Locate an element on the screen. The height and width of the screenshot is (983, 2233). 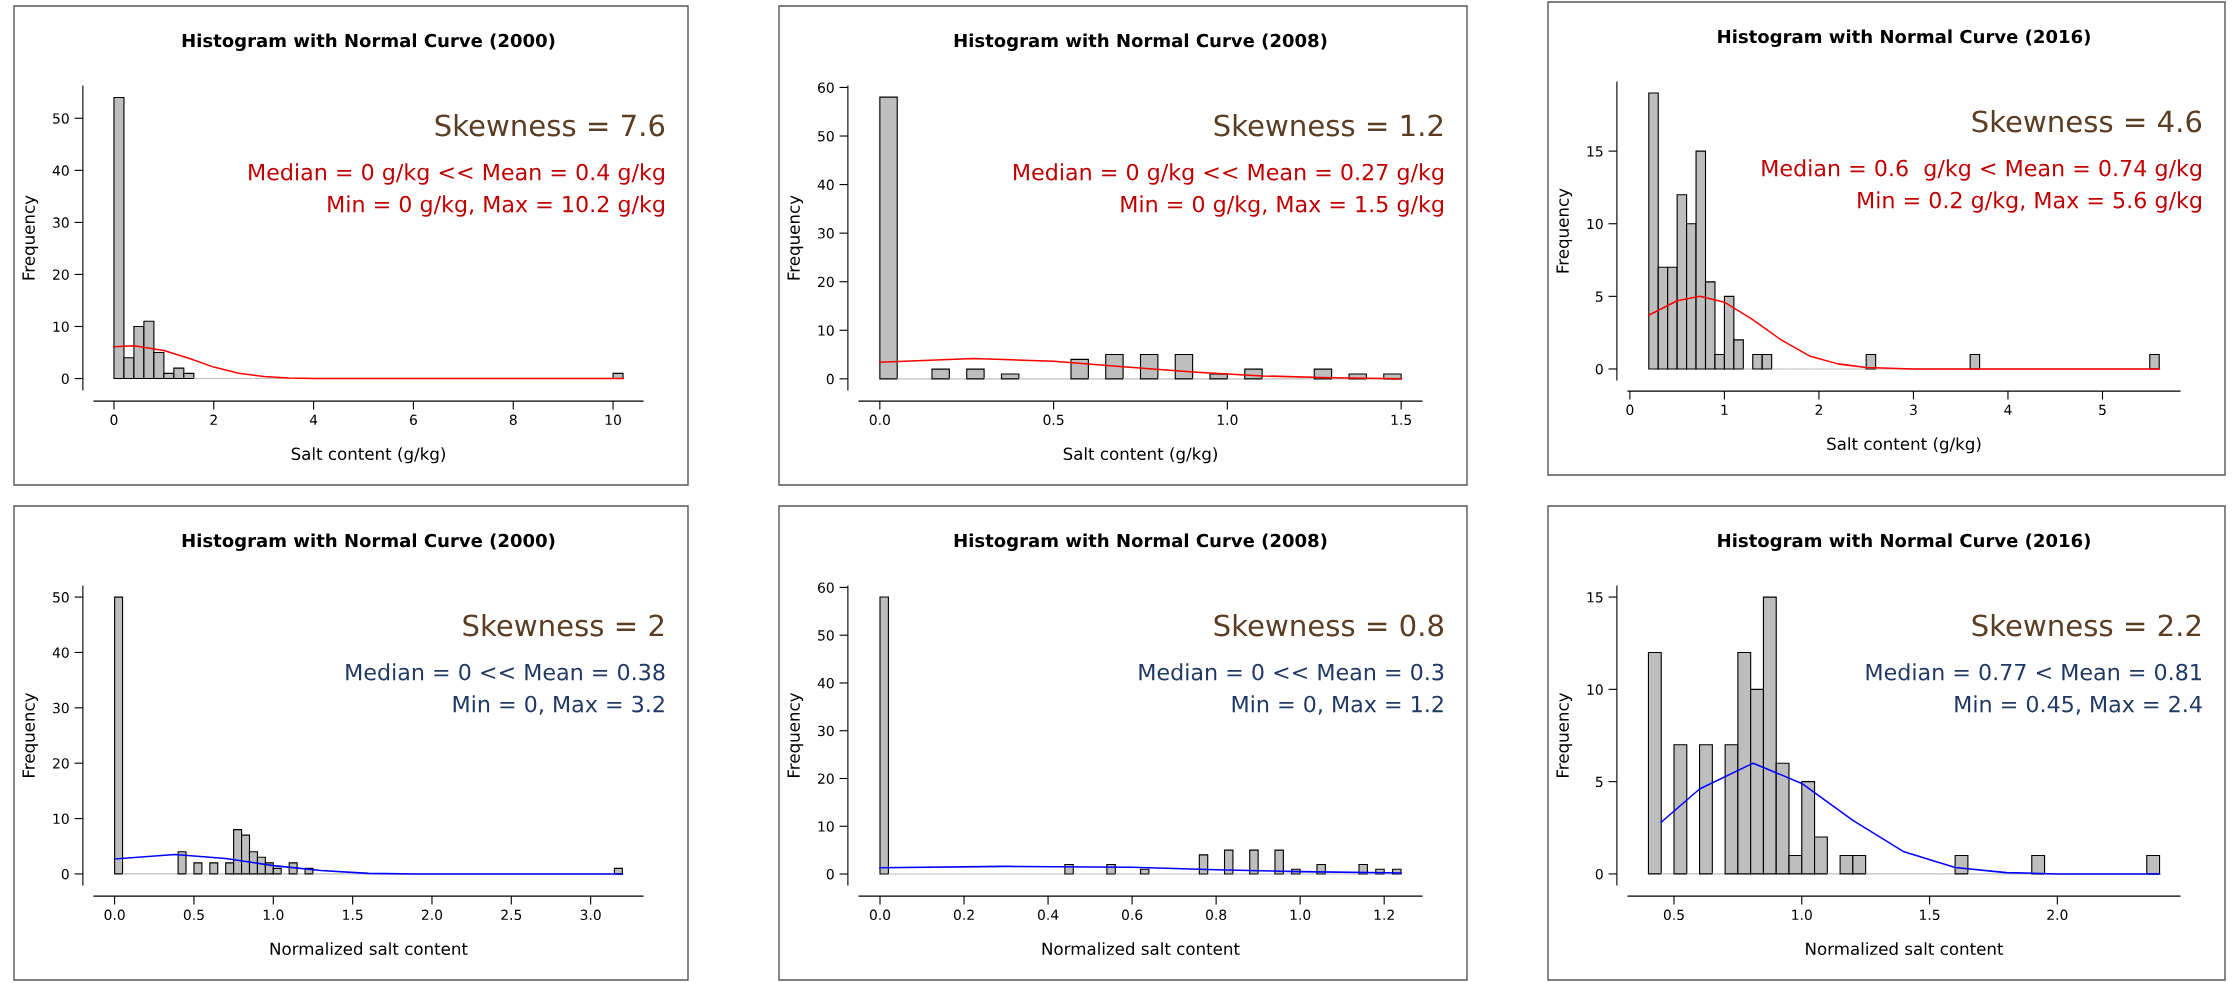
annotation: Min = 0, Max = 3.2 is located at coordinates (558, 705).